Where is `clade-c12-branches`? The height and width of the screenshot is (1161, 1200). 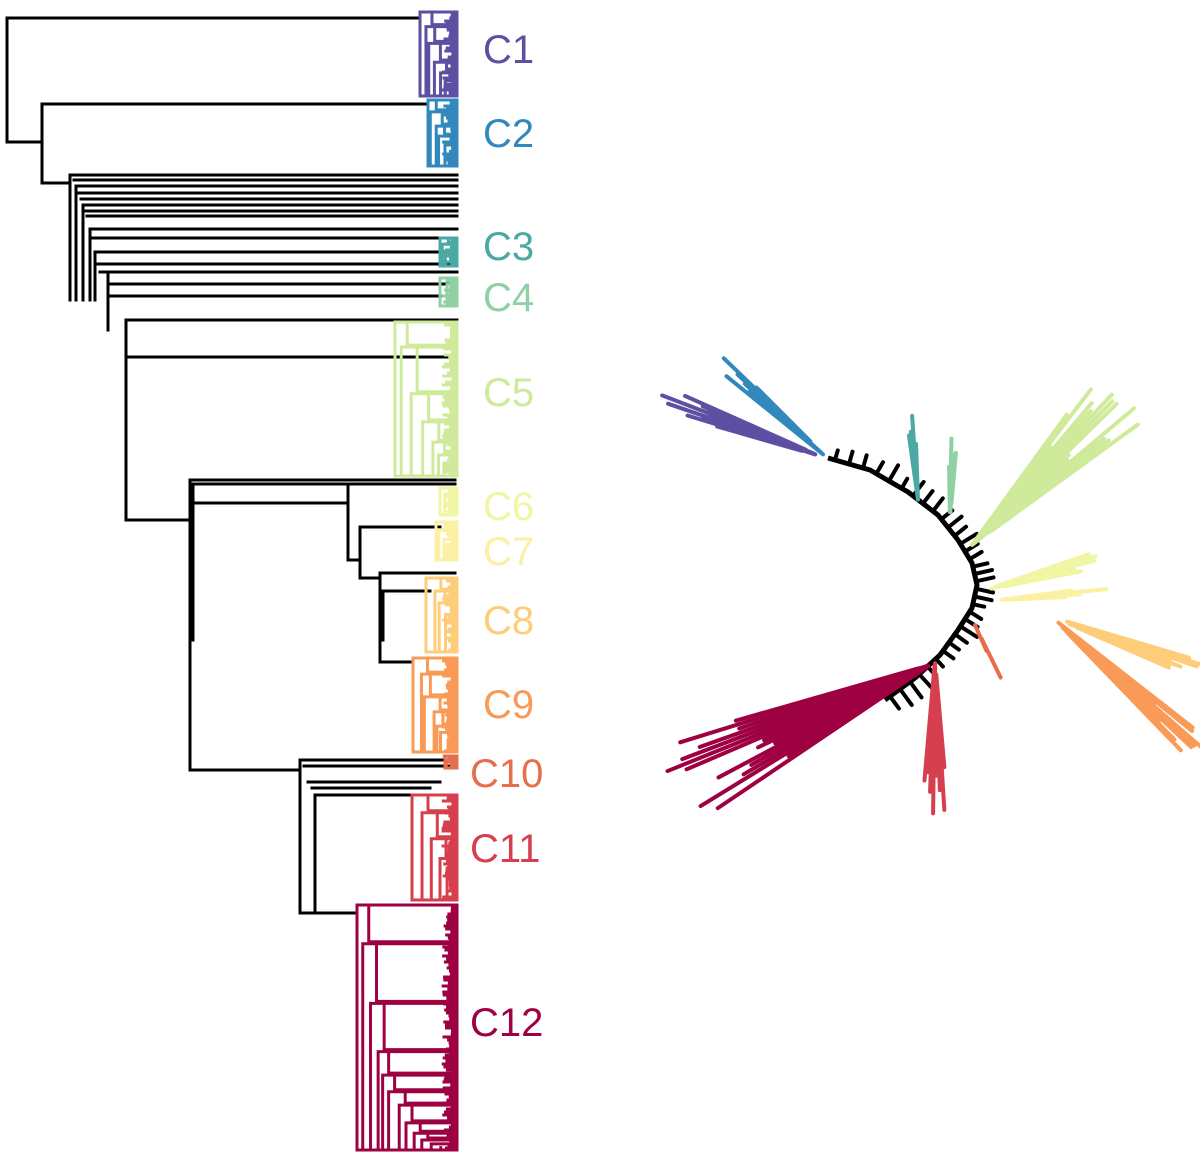 clade-c12-branches is located at coordinates (407, 1027).